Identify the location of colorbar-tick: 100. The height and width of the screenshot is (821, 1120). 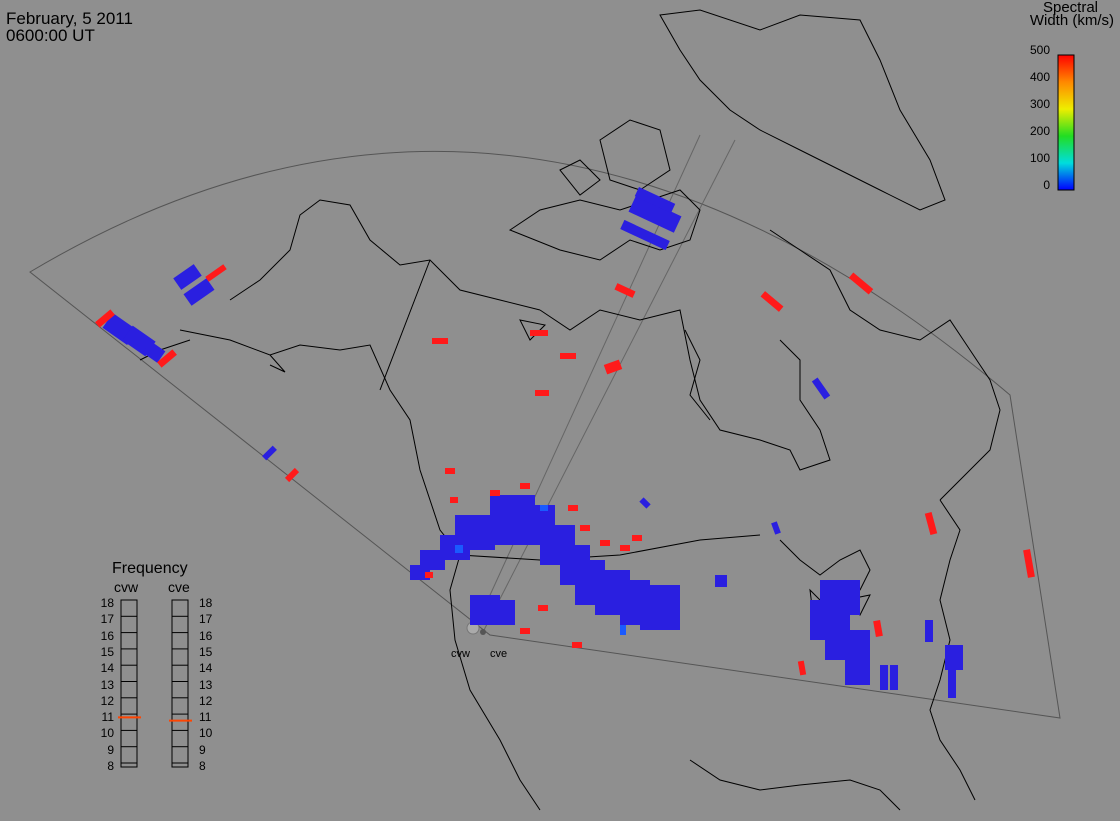
(1039, 158).